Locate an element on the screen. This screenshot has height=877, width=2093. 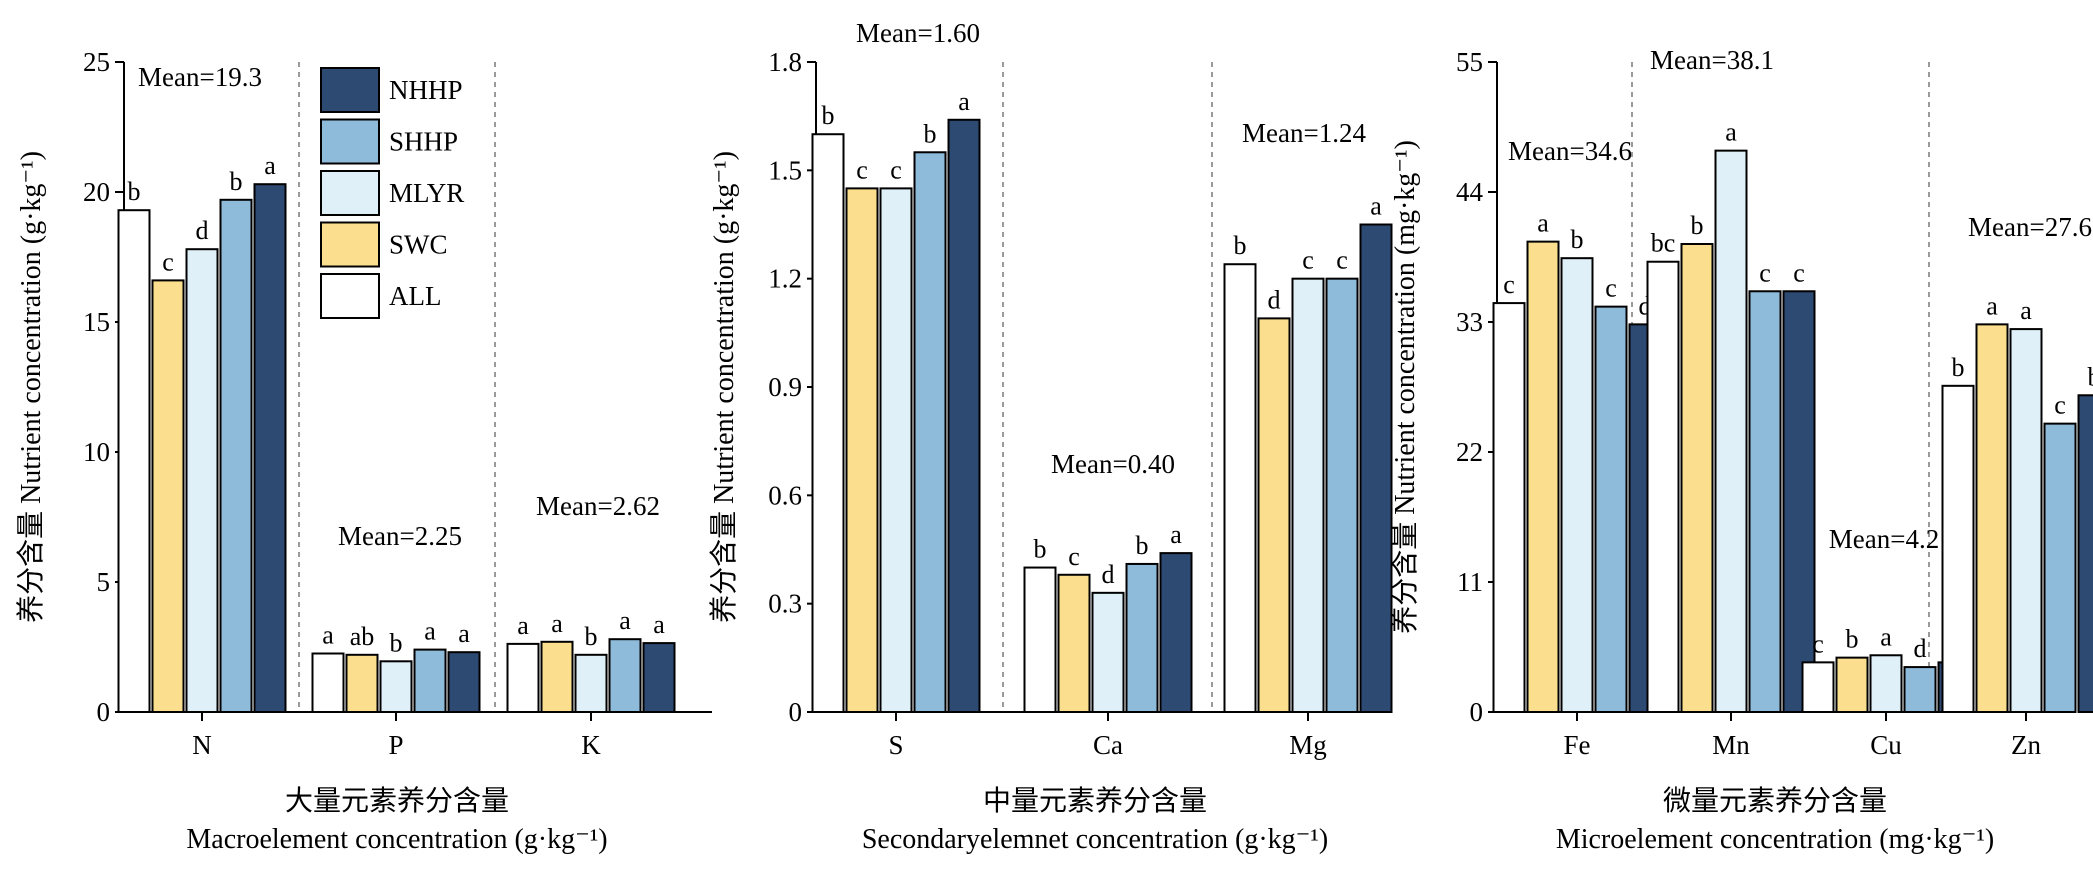
legend-label: MLYR is located at coordinates (426, 193).